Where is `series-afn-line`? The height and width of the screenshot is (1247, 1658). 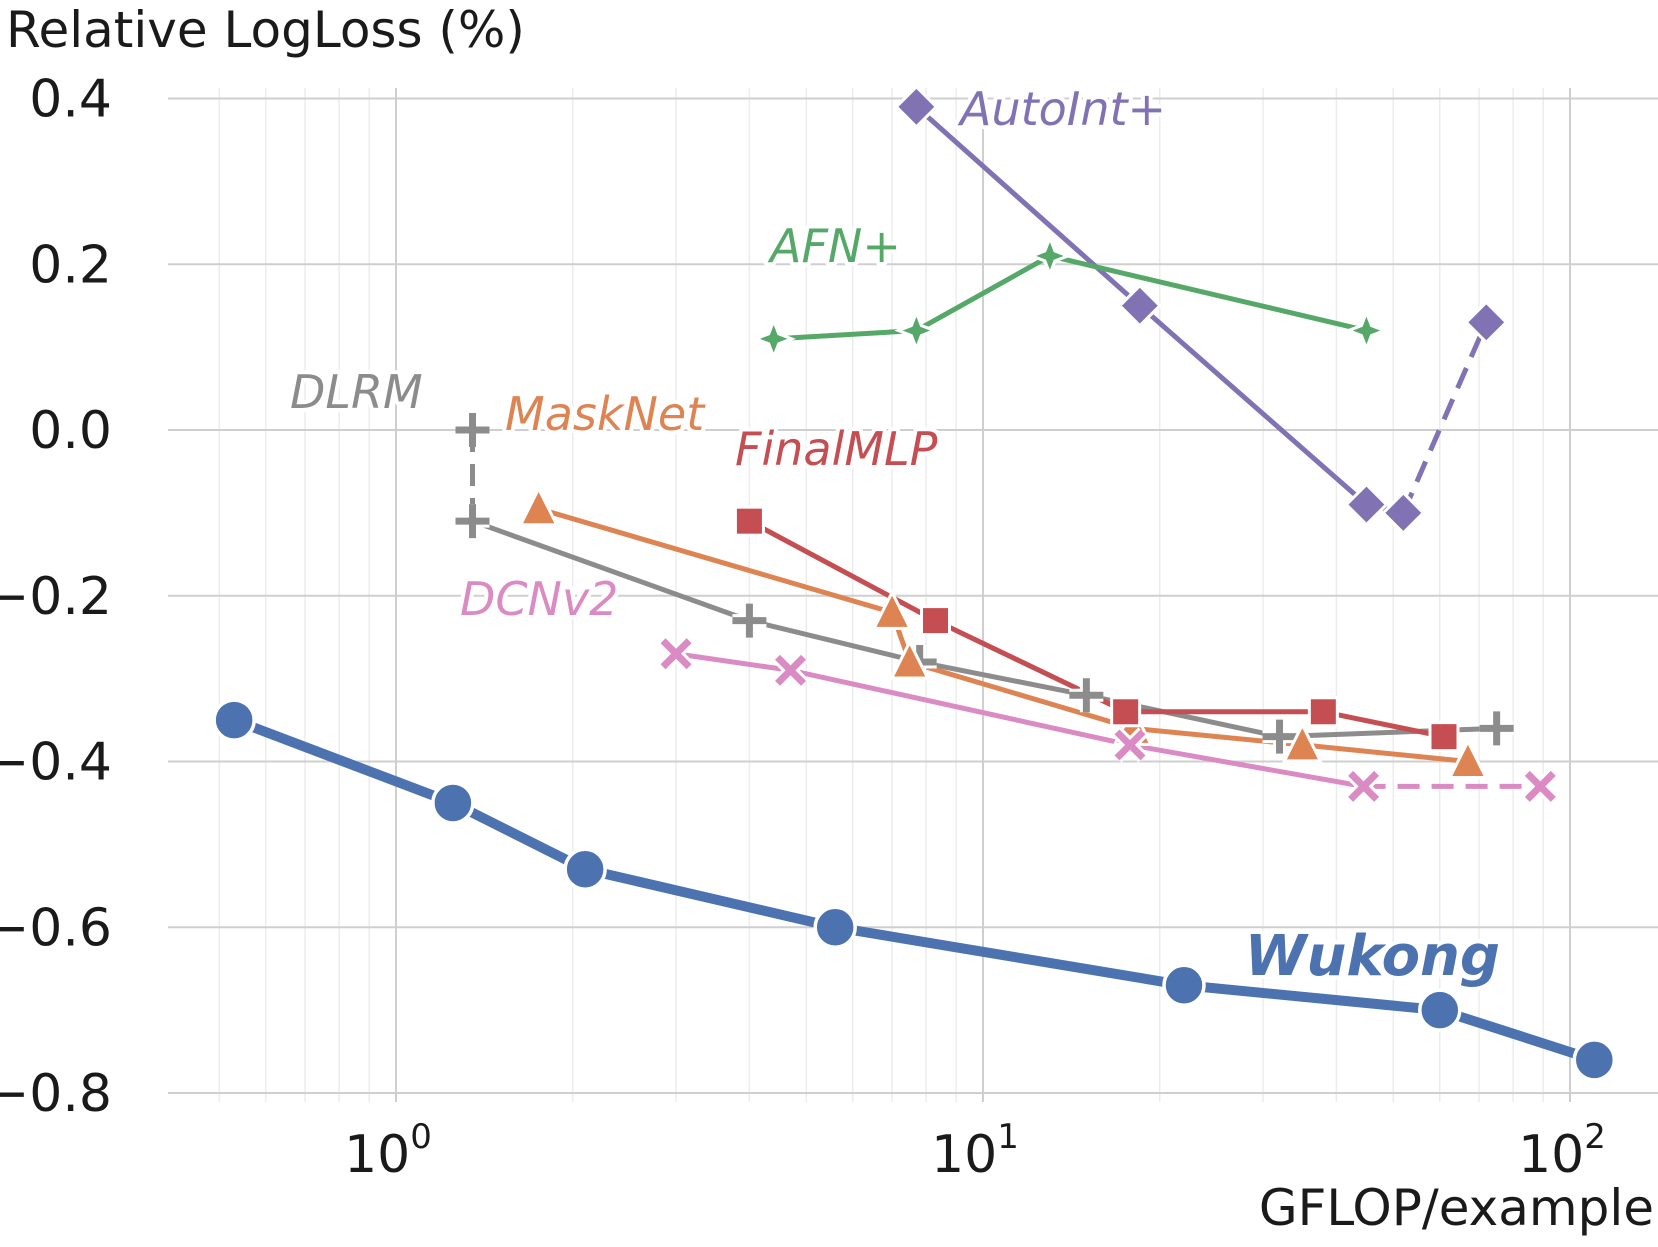 series-afn-line is located at coordinates (1070, 297).